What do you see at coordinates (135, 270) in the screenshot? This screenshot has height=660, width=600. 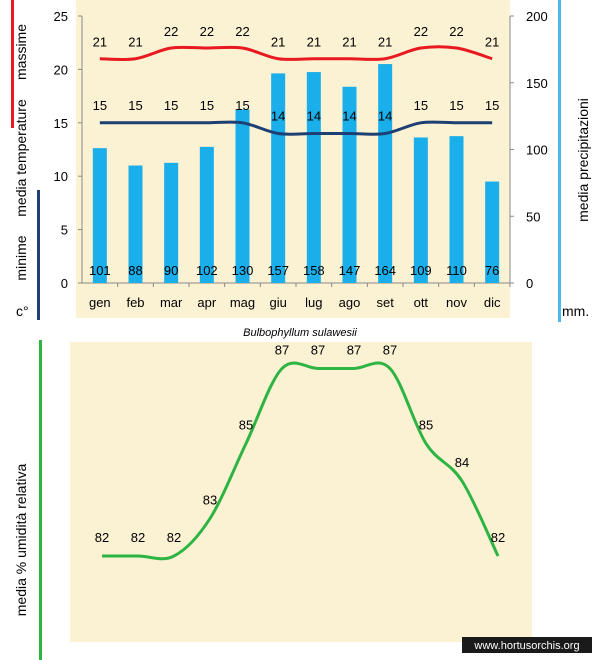 I see `precipitation-data-label: 88` at bounding box center [135, 270].